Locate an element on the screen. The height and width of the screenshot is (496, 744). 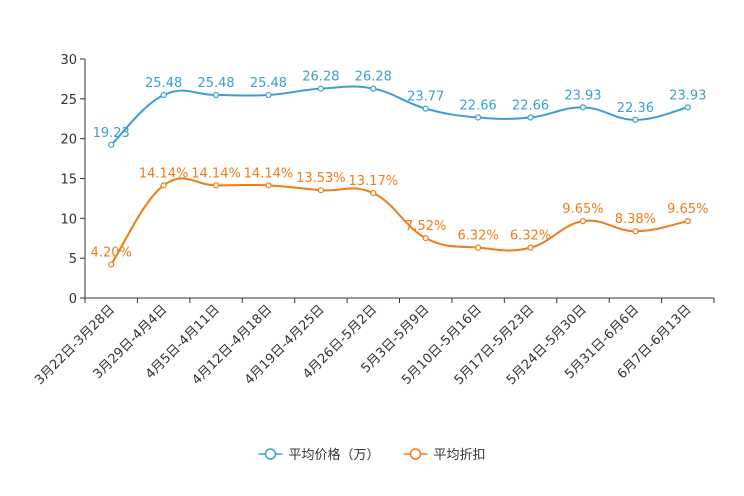
y-tick-label: 5 is located at coordinates (73, 259).